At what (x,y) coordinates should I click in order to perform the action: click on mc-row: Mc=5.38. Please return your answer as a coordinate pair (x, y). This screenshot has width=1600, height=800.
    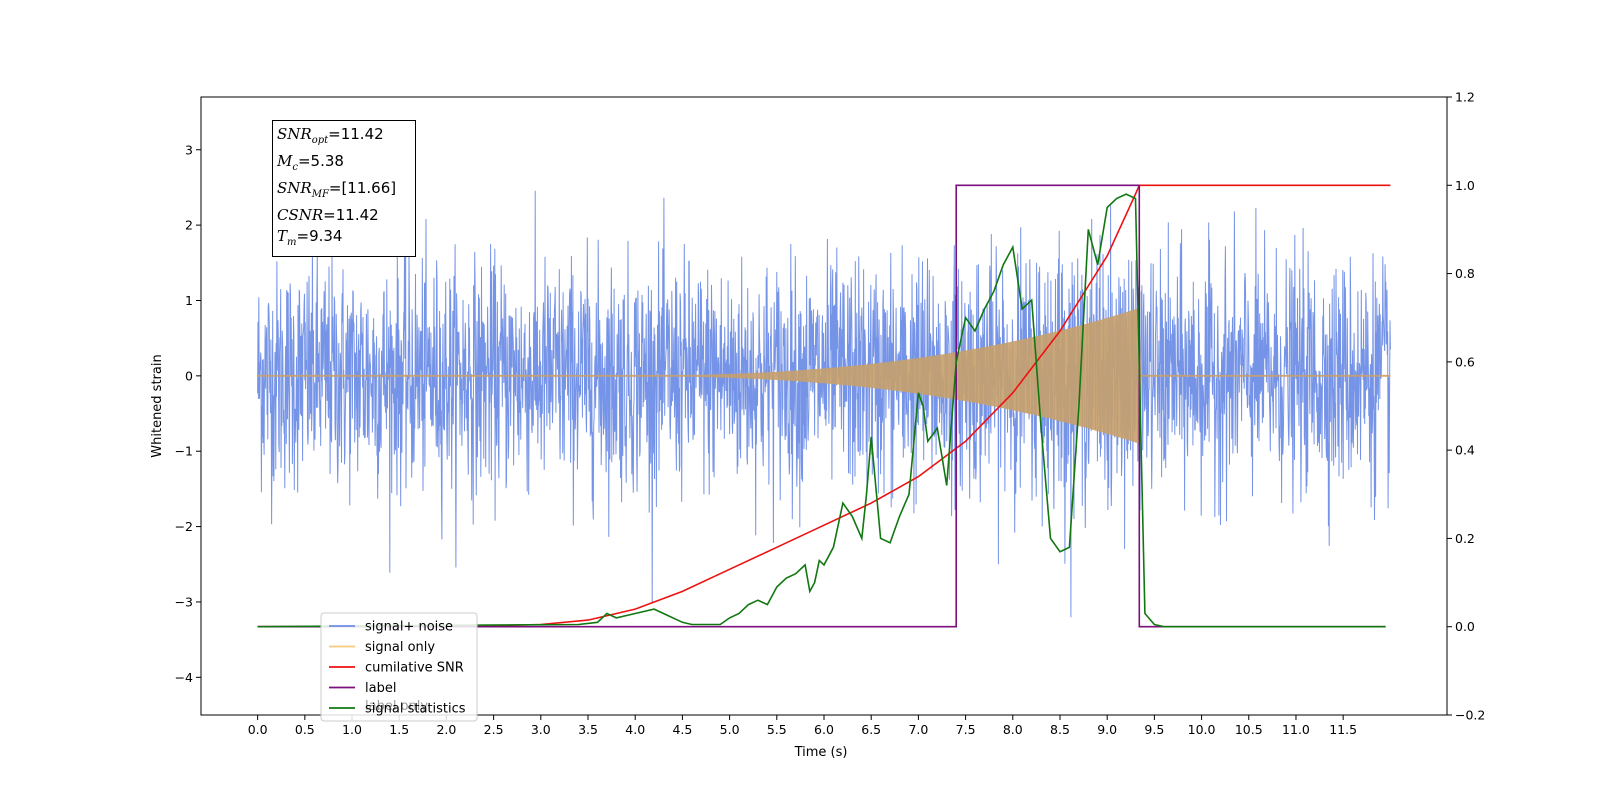
    Looking at the image, I should click on (310, 162).